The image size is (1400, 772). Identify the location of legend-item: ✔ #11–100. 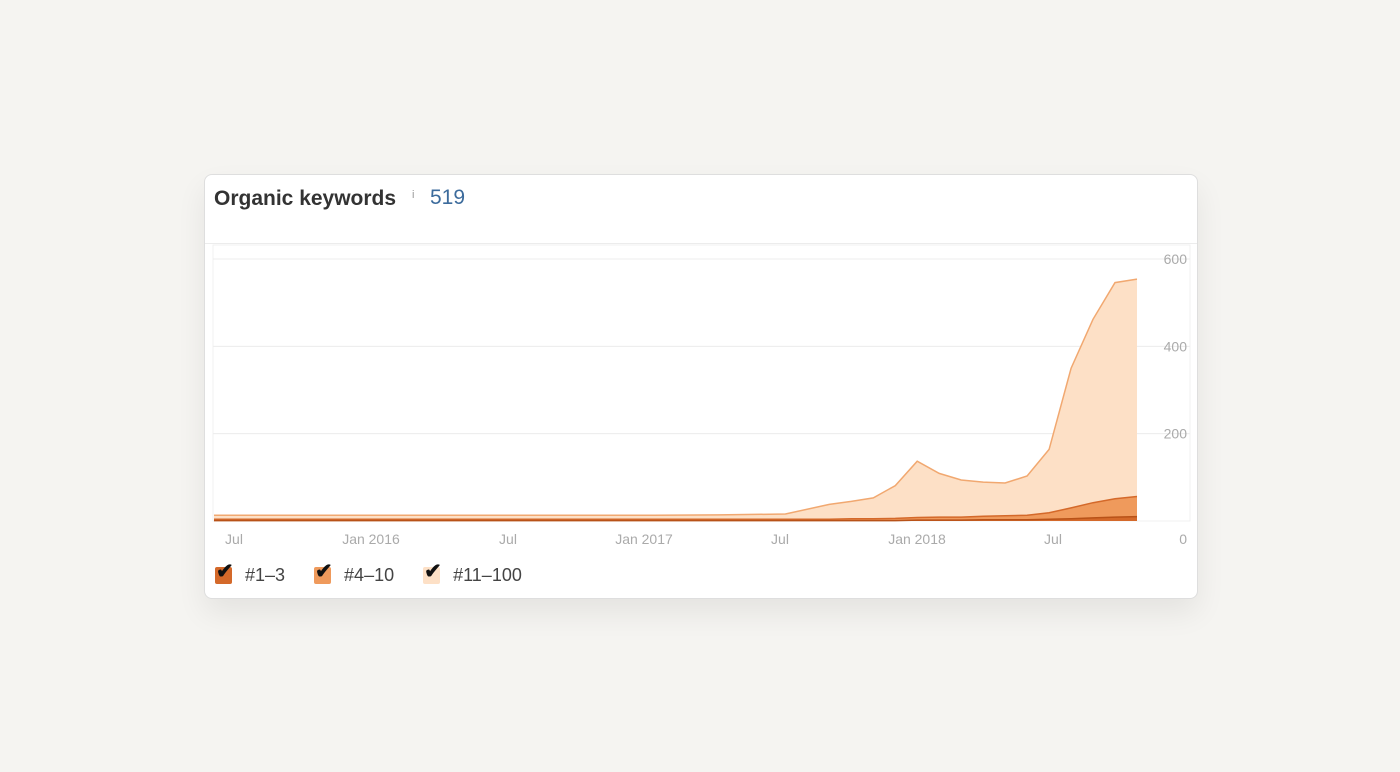
(472, 573).